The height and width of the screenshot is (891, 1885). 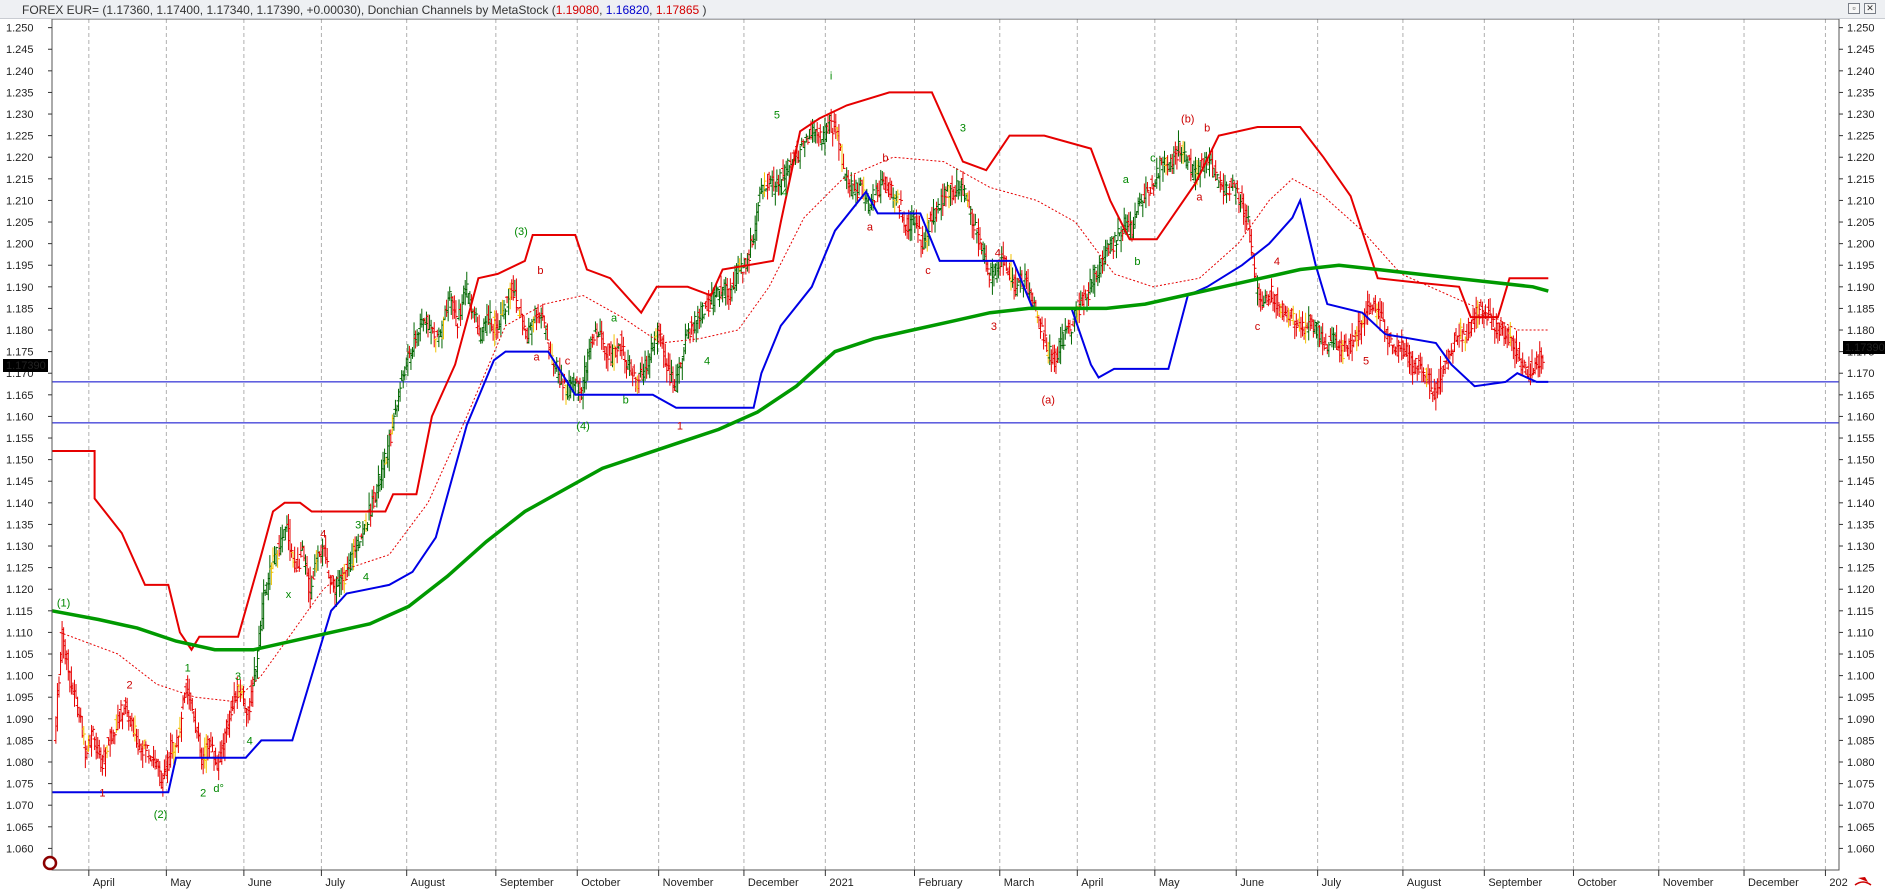 What do you see at coordinates (1861, 137) in the screenshot?
I see `y-tick-label: 1.225` at bounding box center [1861, 137].